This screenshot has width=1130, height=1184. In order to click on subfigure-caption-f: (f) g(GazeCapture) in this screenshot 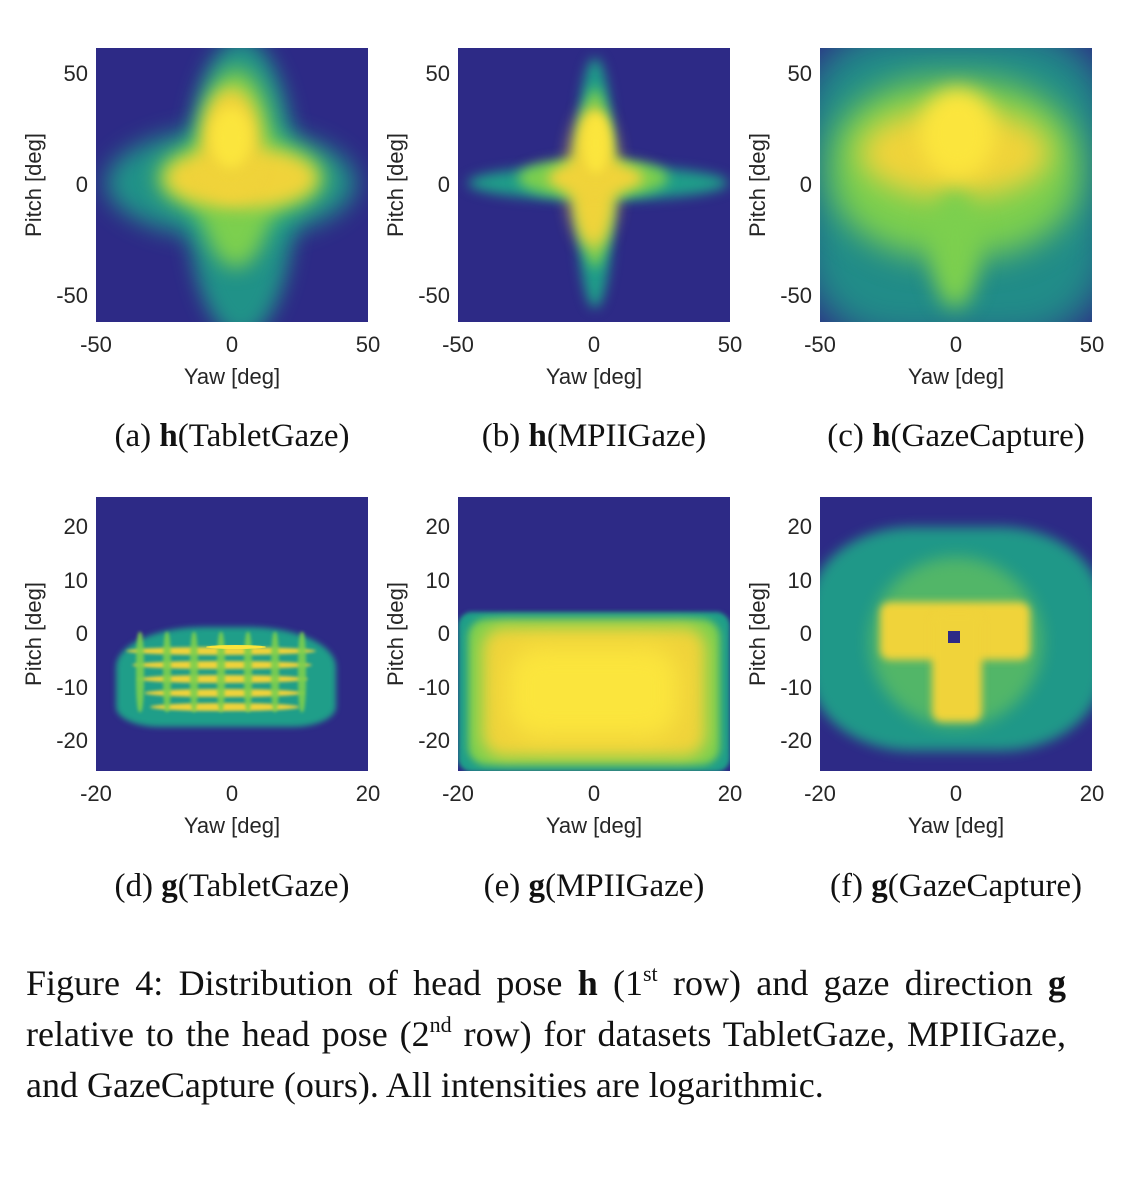, I will do `click(956, 886)`.